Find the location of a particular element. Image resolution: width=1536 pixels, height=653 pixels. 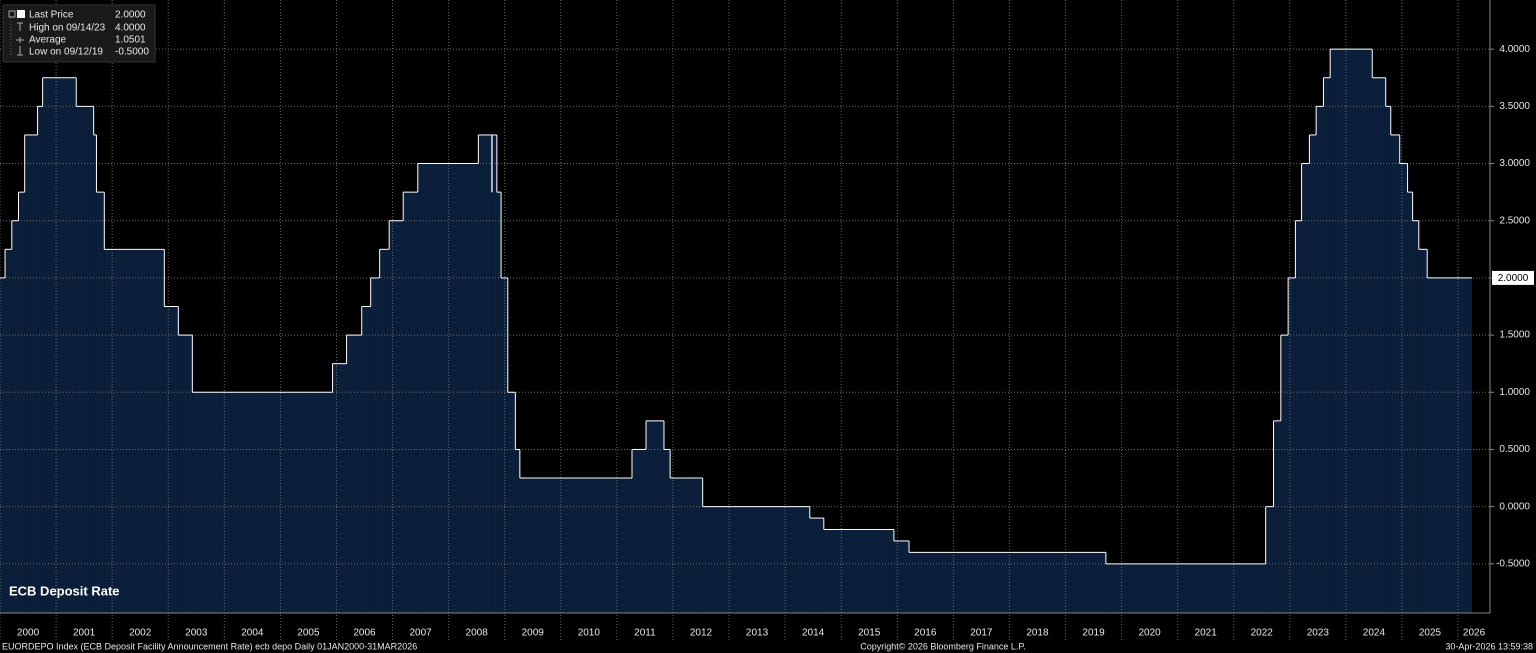

legend-label: Last Price is located at coordinates (51, 15).